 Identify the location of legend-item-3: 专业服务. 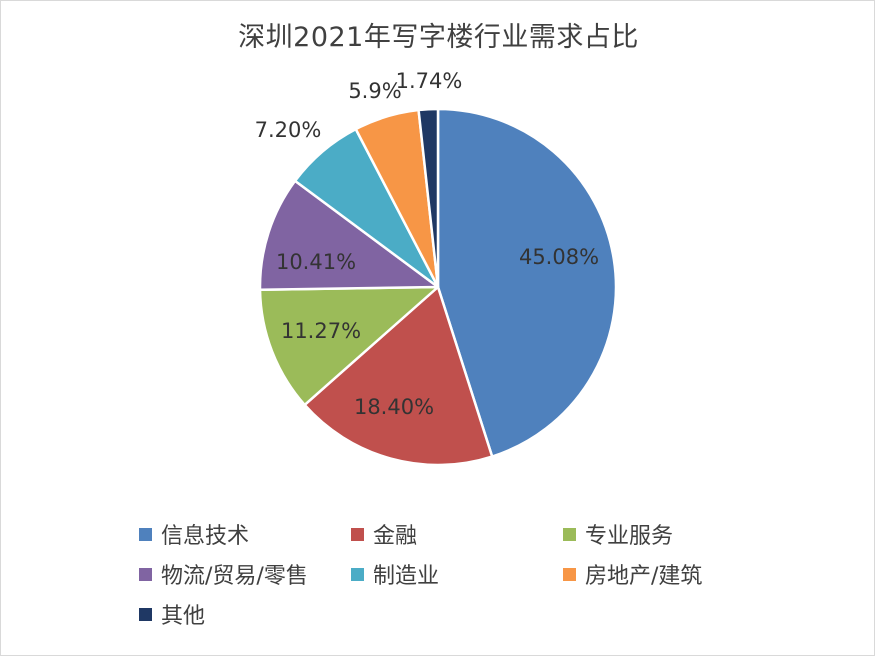
(669, 534).